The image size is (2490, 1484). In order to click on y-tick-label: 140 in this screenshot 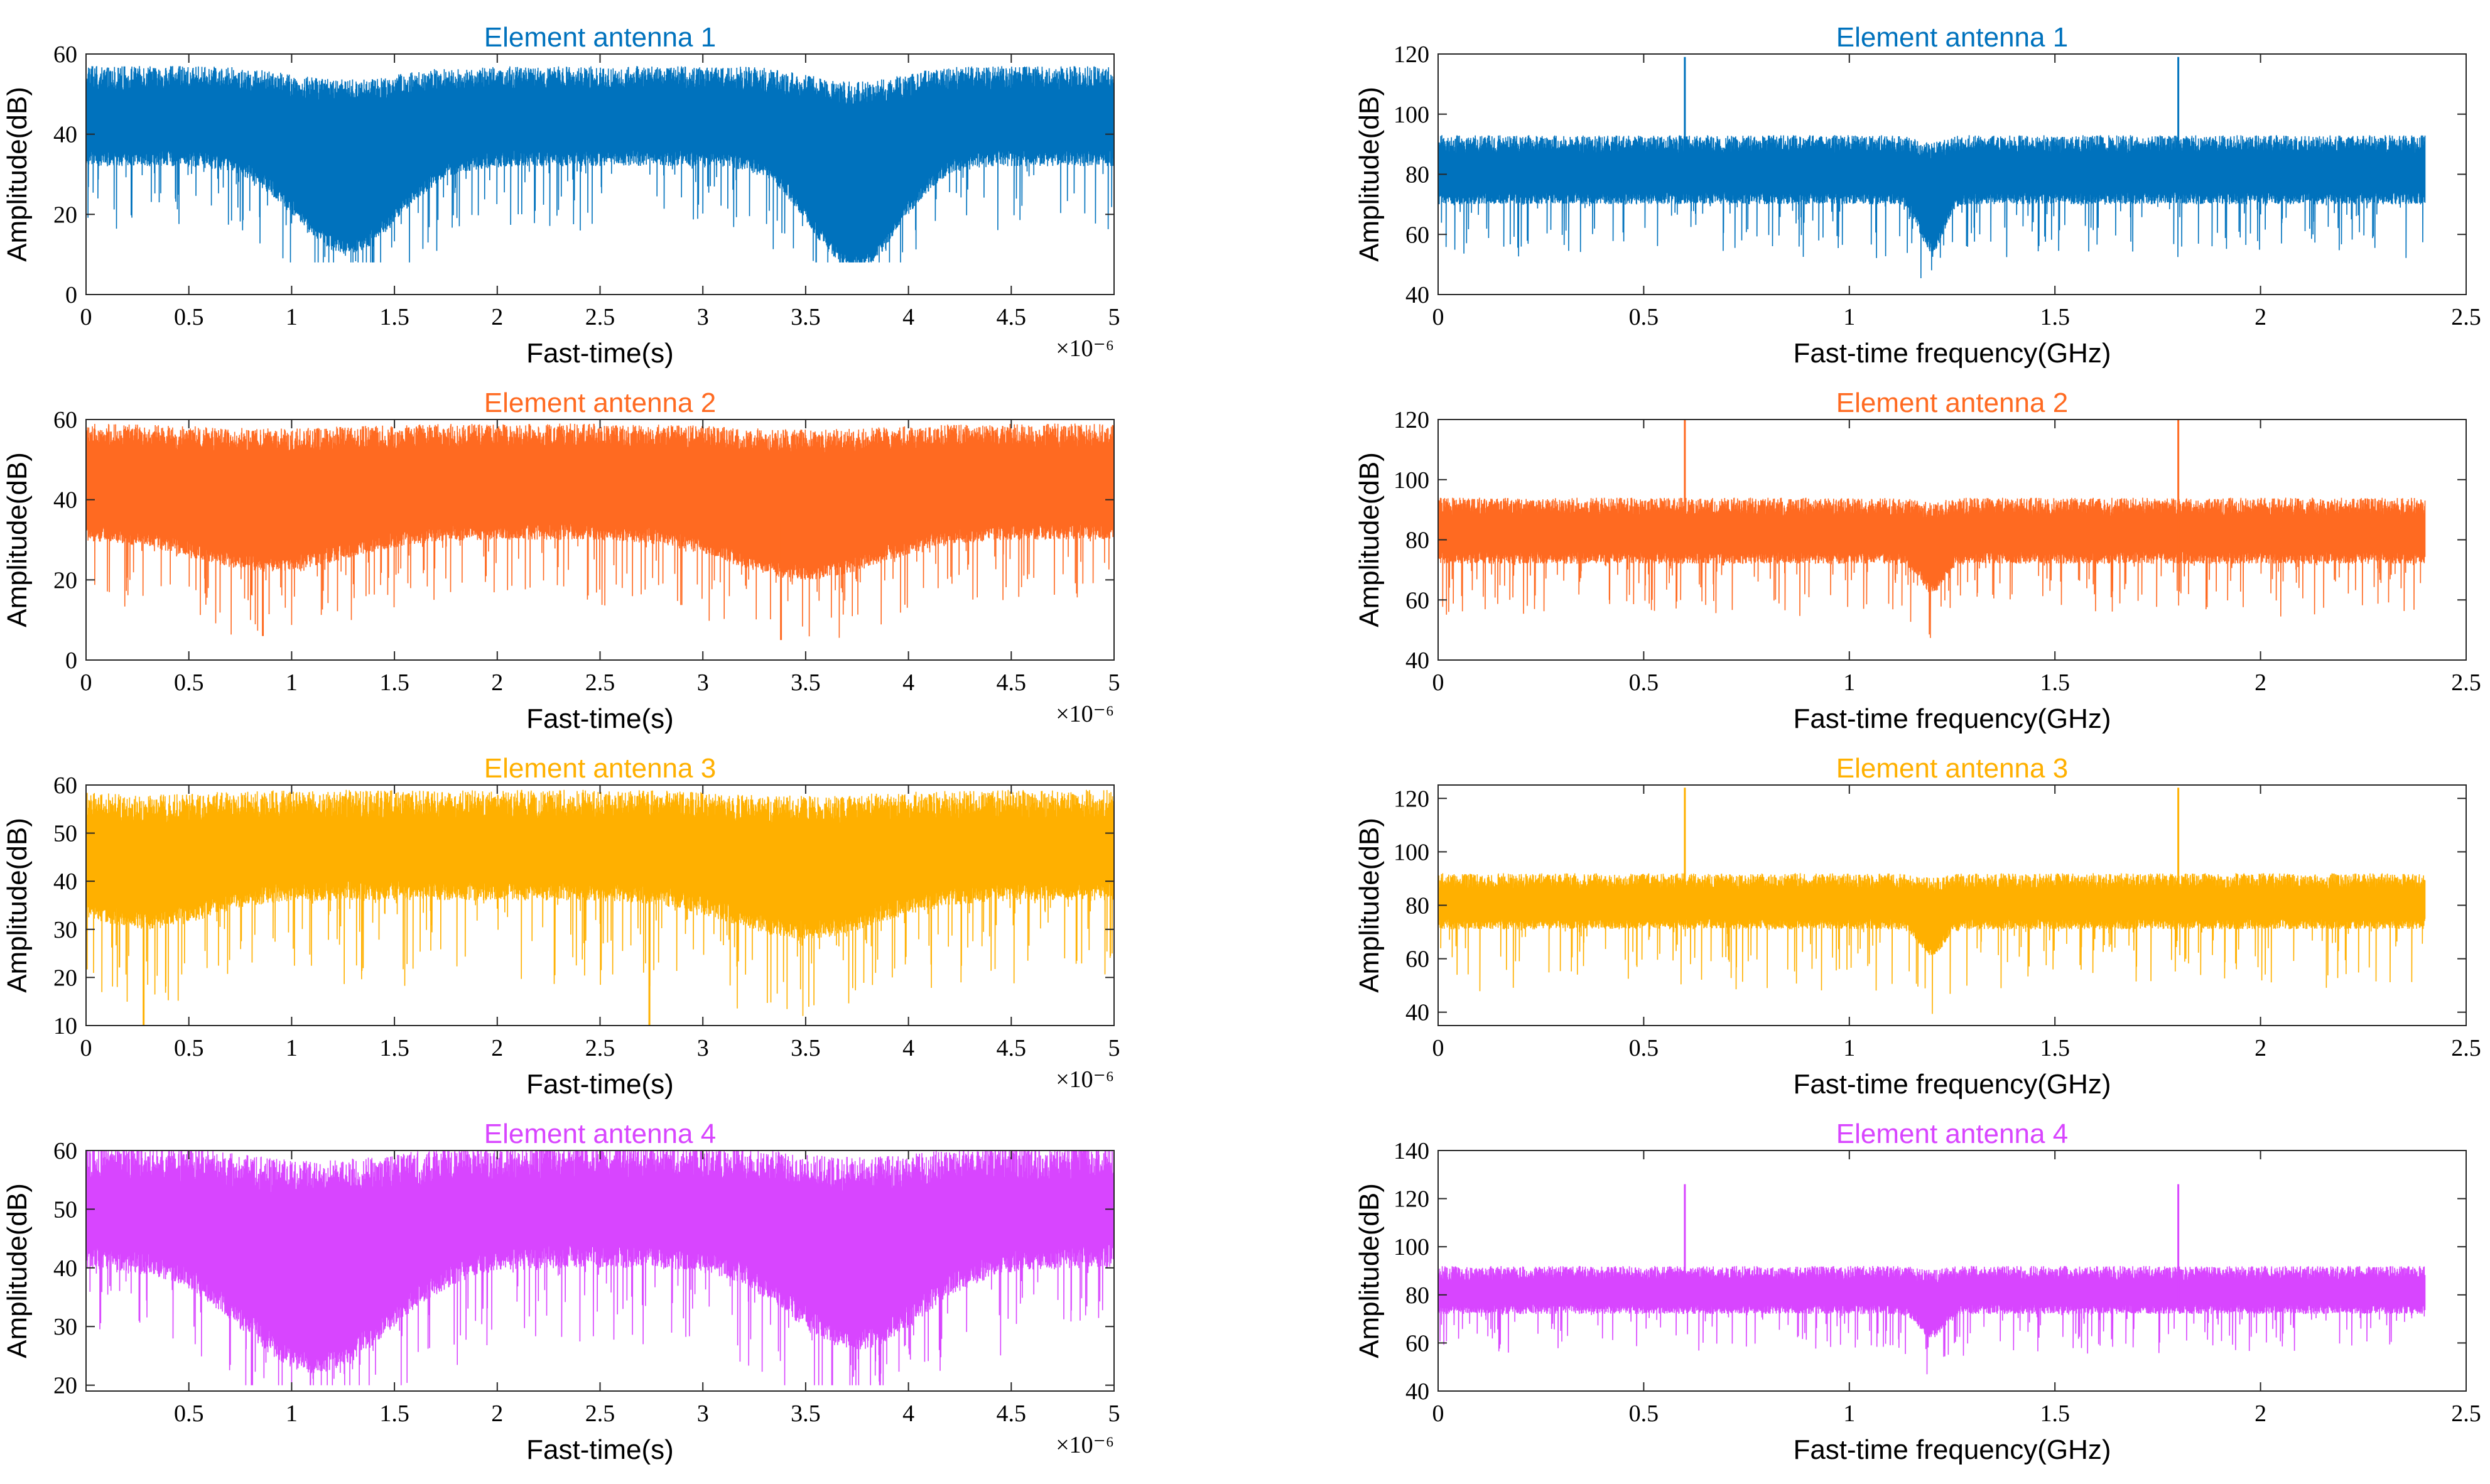, I will do `click(1411, 1151)`.